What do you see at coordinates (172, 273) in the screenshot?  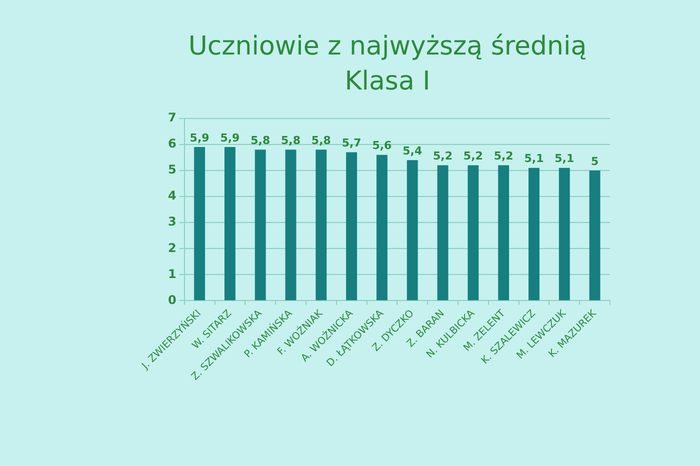 I see `y-tick-label: 1` at bounding box center [172, 273].